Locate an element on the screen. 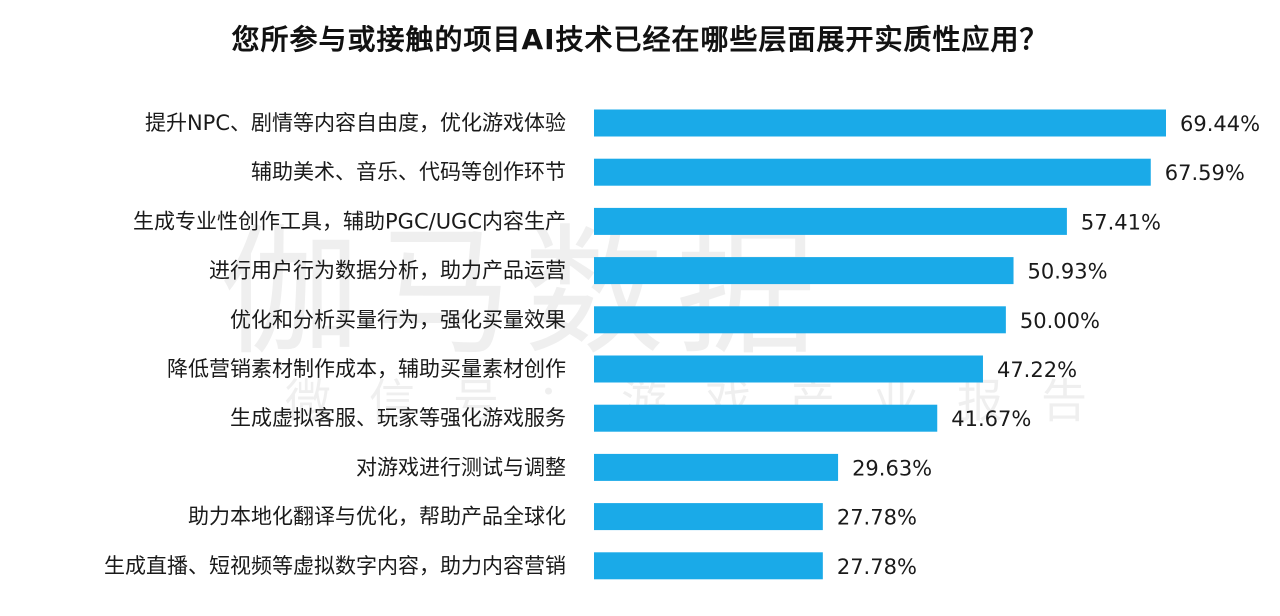 The width and height of the screenshot is (1280, 616). value-label: 67.59% is located at coordinates (1205, 173).